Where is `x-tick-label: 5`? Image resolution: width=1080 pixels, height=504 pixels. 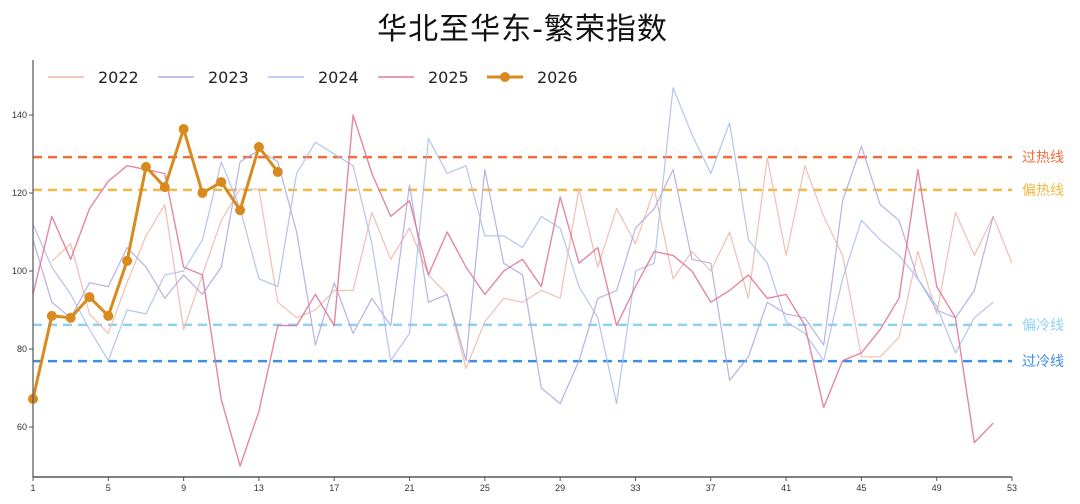 x-tick-label: 5 is located at coordinates (108, 488).